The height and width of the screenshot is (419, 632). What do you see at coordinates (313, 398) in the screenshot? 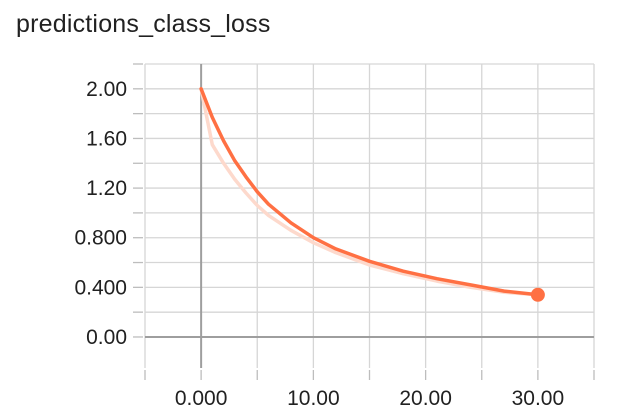
I see `x-tick-label: 10.00` at bounding box center [313, 398].